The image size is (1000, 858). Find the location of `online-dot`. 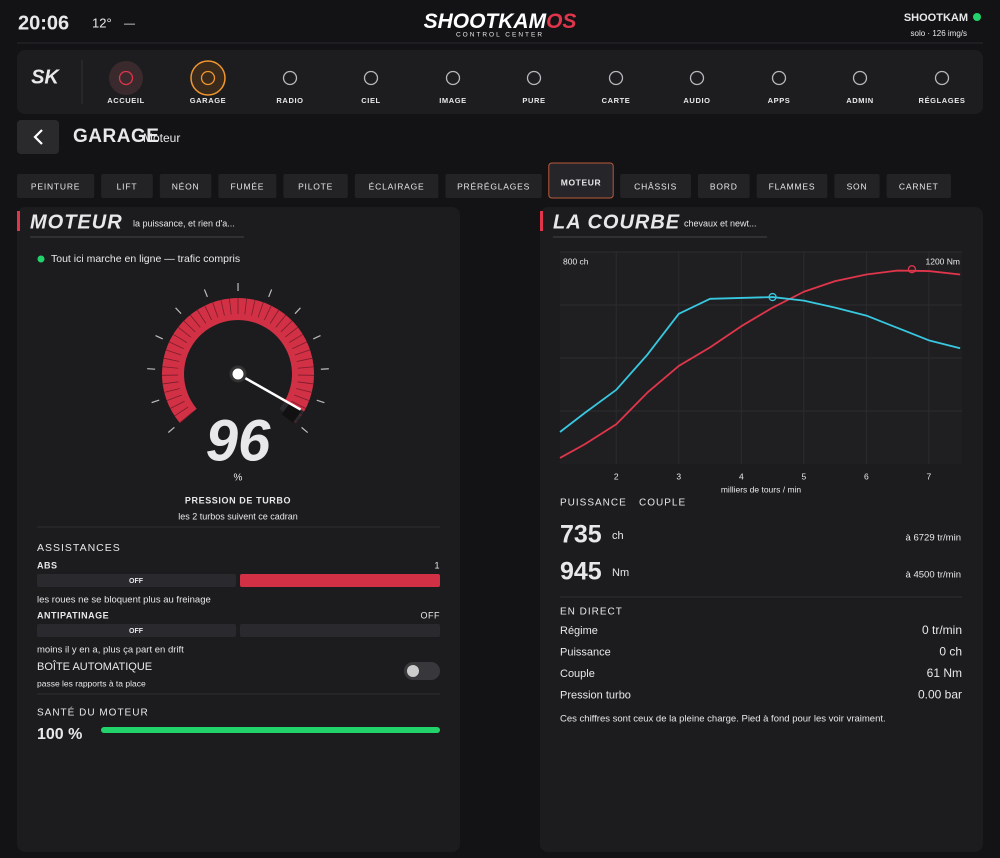

online-dot is located at coordinates (977, 17).